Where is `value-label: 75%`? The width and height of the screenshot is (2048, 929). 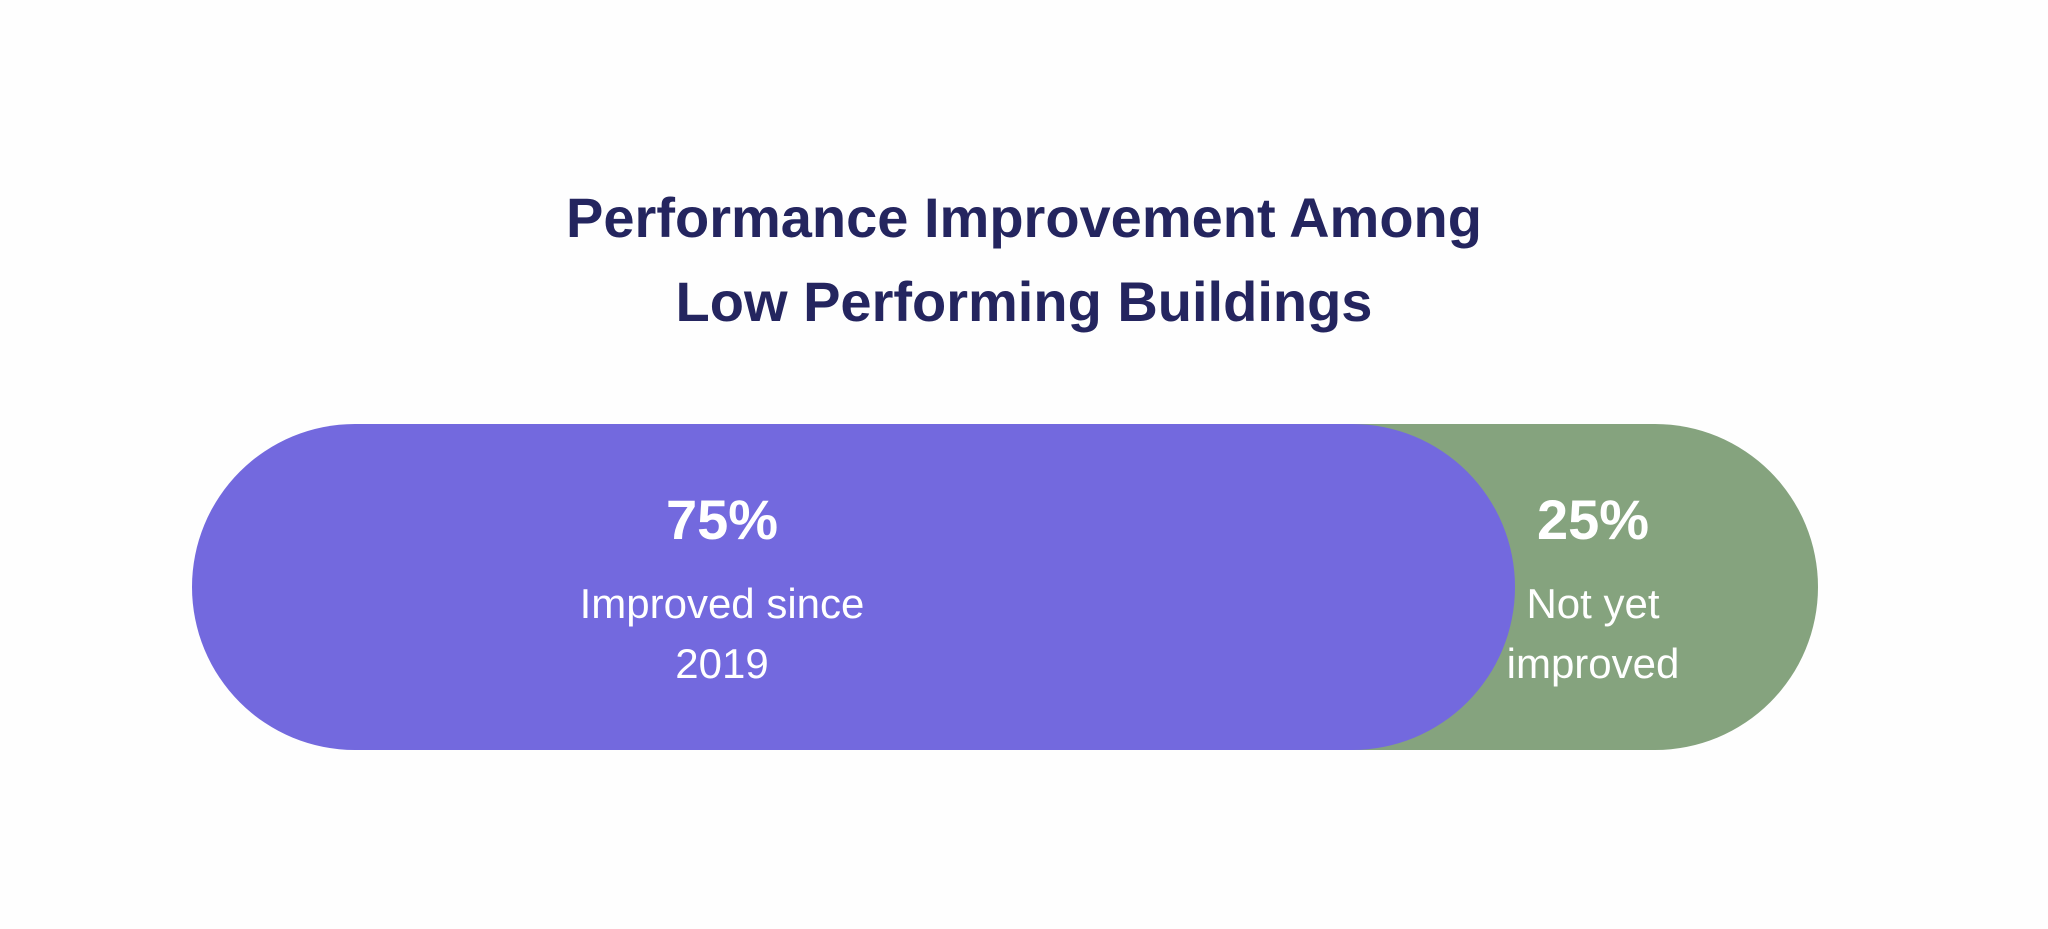
value-label: 75% is located at coordinates (722, 519).